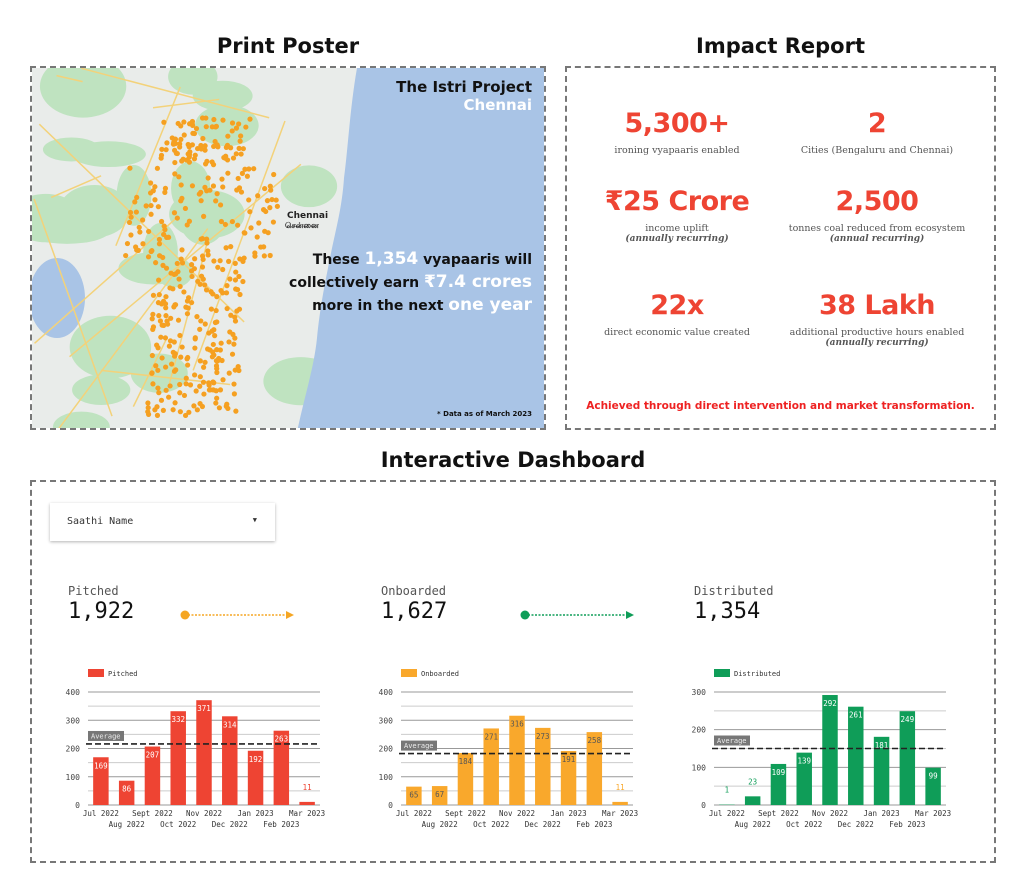 The height and width of the screenshot is (883, 1024). I want to click on msg-text: vyapaaris will, so click(475, 260).